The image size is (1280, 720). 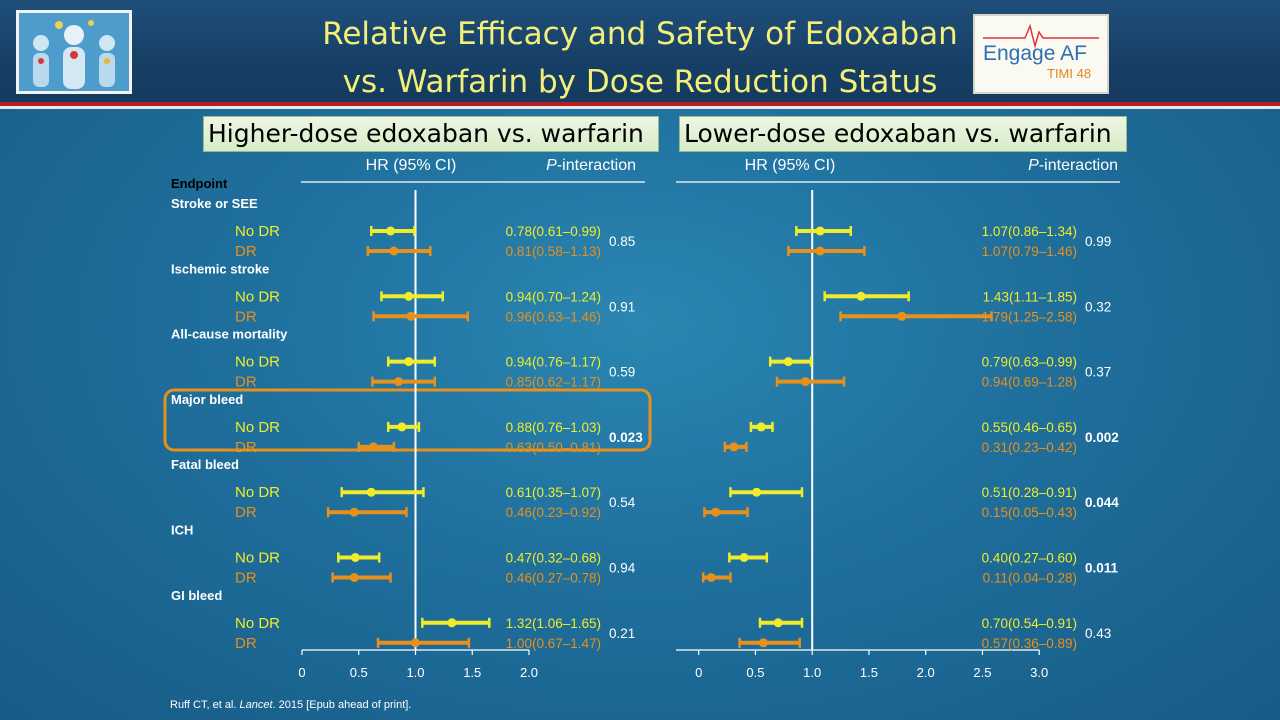 What do you see at coordinates (220, 268) in the screenshot?
I see `endpoint-label: Ischemic stroke` at bounding box center [220, 268].